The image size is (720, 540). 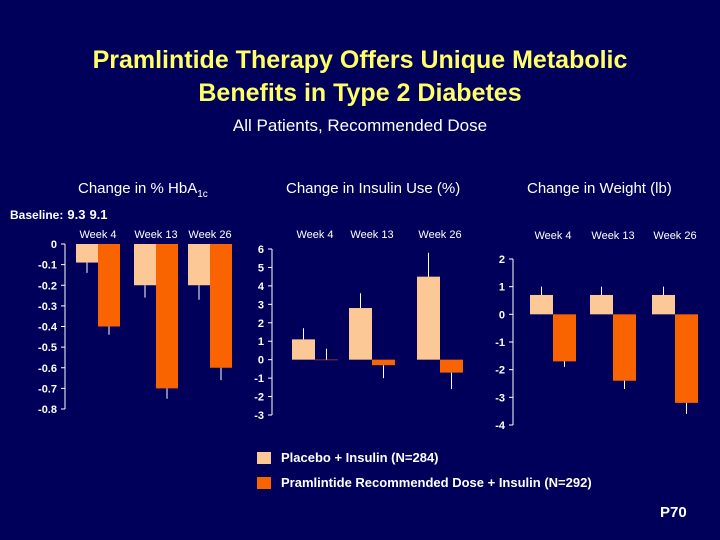 I want to click on hba1c-y-tick-label: -0.1, so click(x=47, y=266).